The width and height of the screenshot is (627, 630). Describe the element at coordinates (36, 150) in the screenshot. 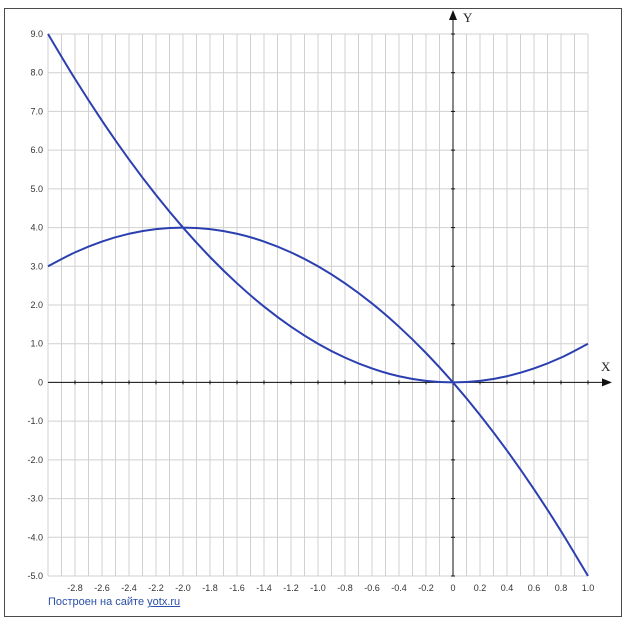

I see `y-tick-label: 6.0` at that location.